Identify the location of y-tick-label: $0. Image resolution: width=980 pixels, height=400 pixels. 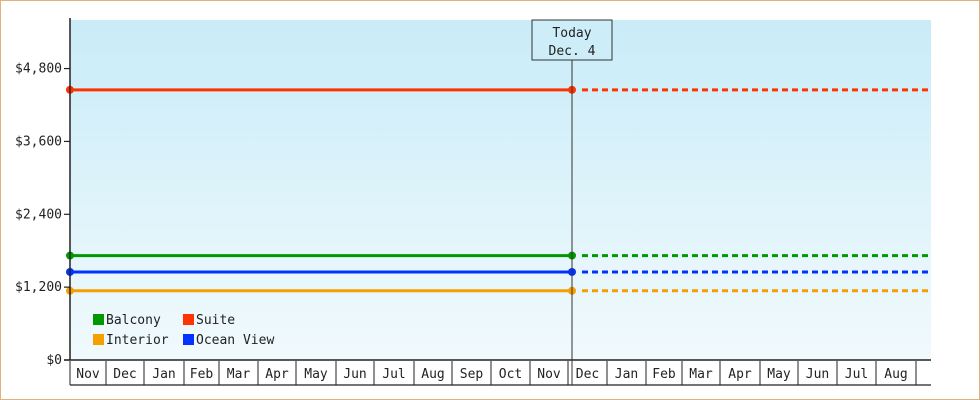
(54, 360).